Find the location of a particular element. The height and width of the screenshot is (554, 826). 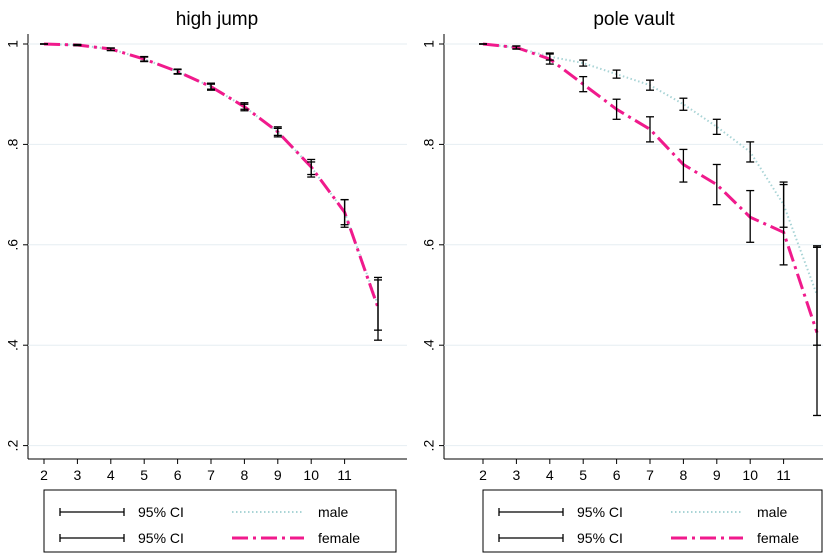

chart-title: pole vault is located at coordinates (634, 19).